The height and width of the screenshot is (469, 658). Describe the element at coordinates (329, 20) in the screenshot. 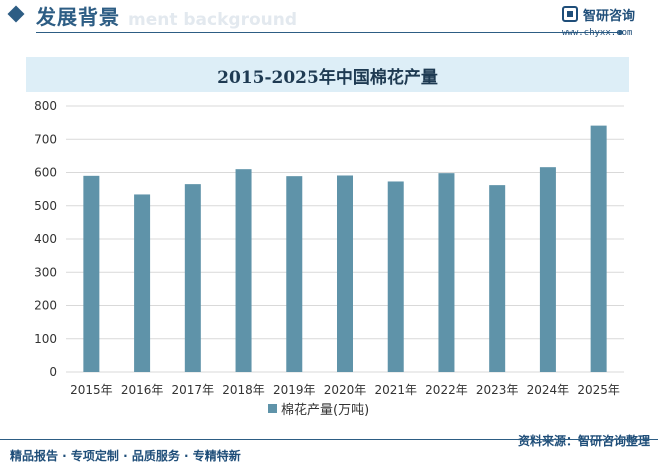

I see `section-header: ment background 发展背景 智研咨询 www.chyxx.com` at that location.